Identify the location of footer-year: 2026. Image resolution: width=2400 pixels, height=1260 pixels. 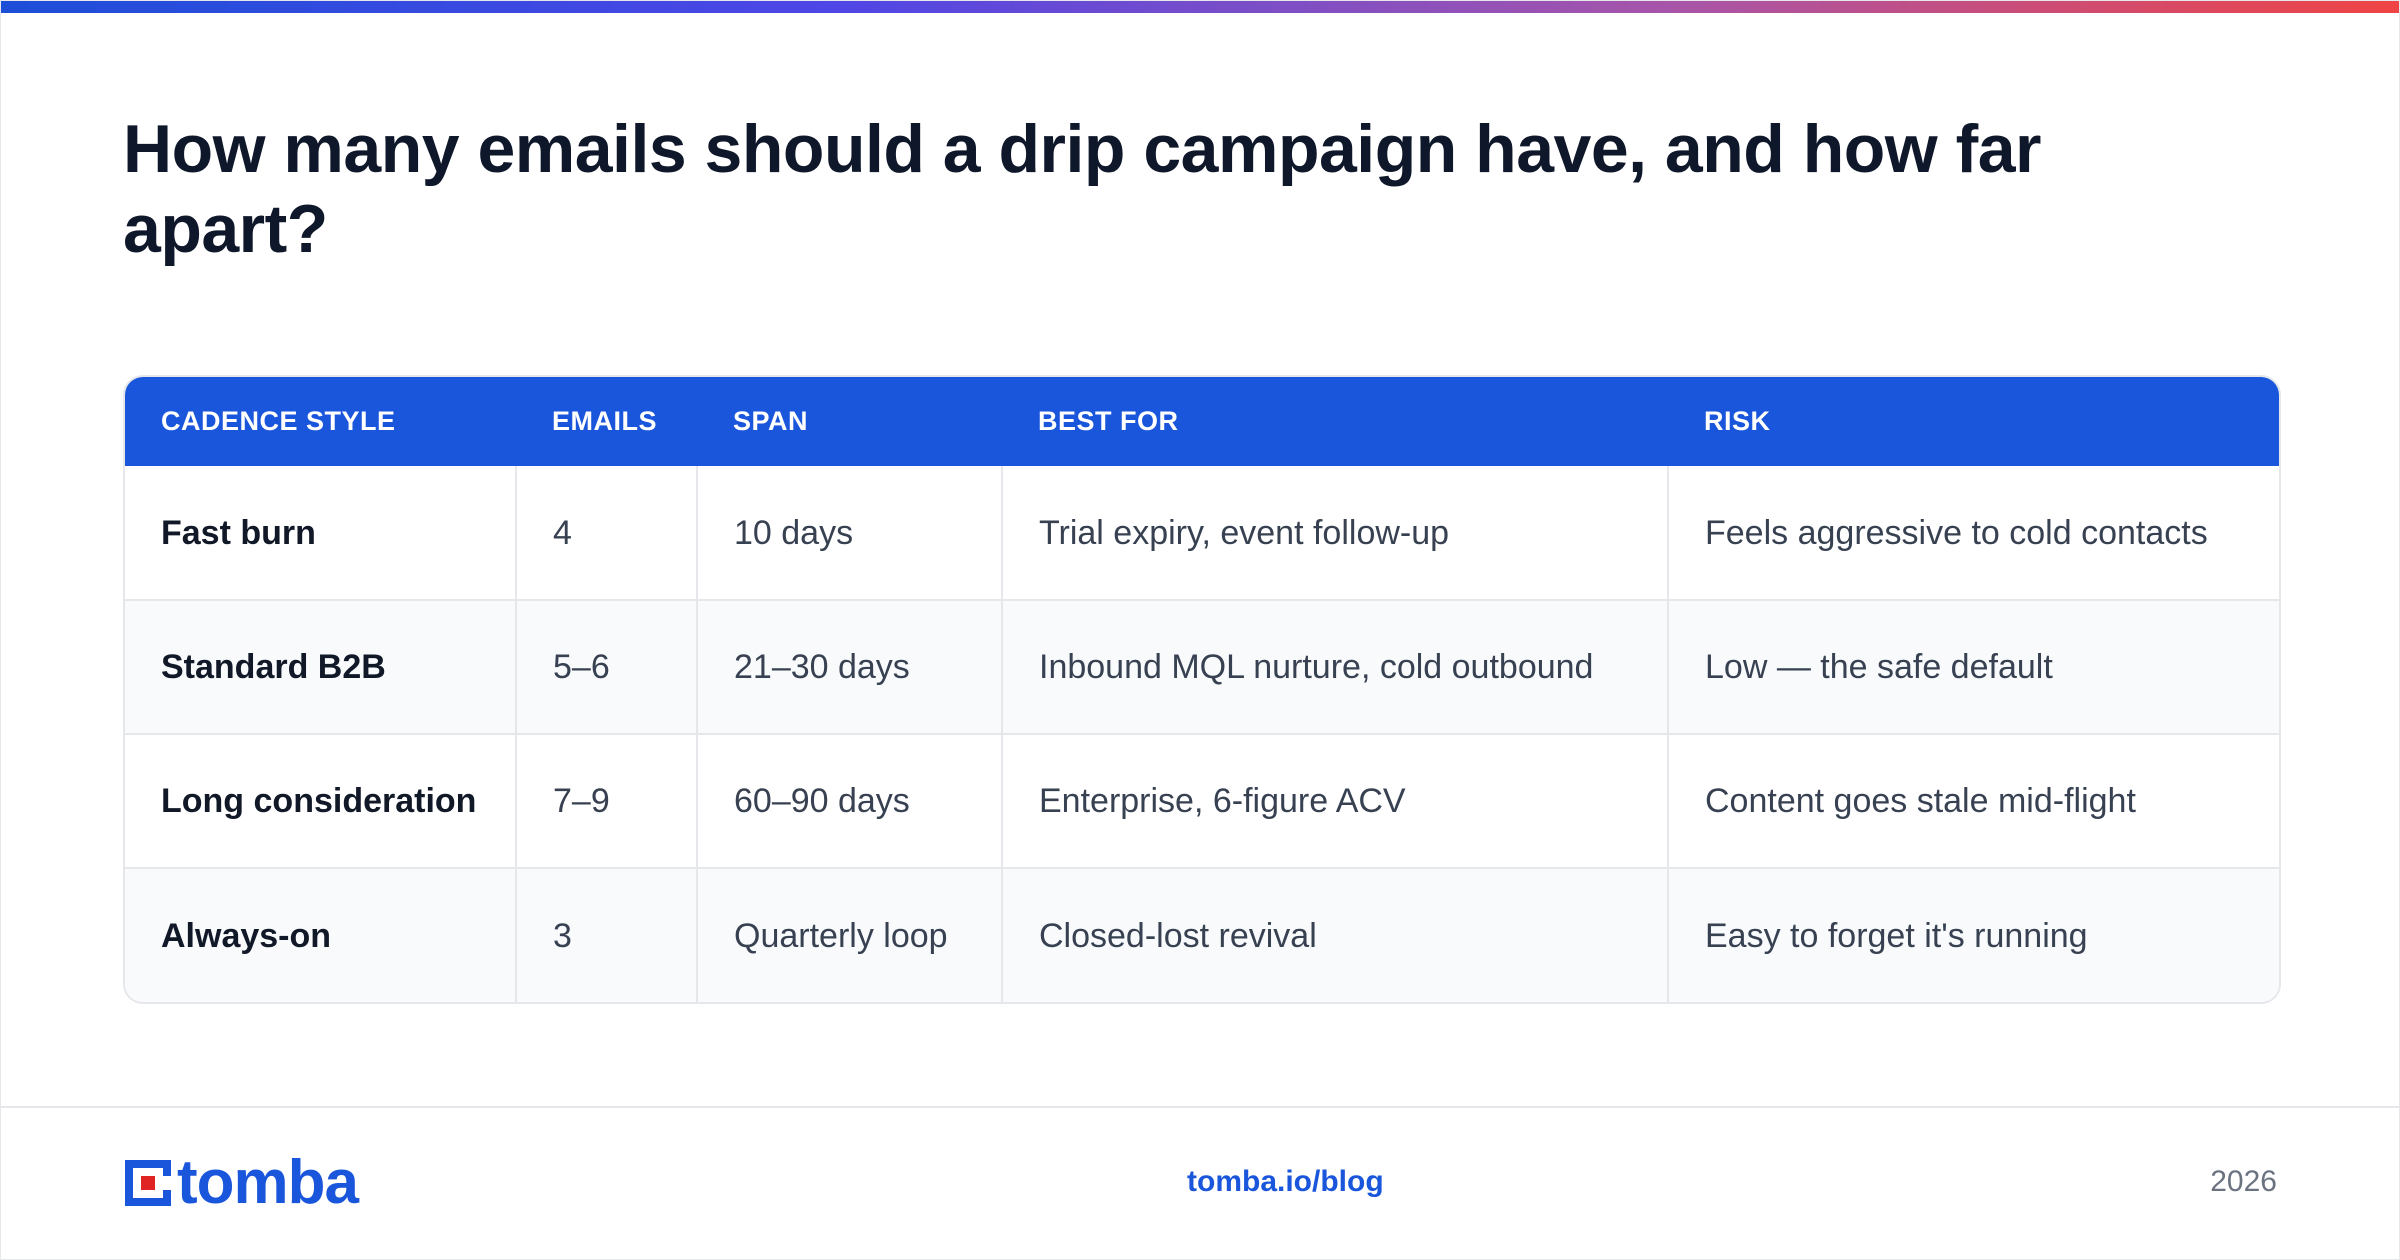
(2243, 1181).